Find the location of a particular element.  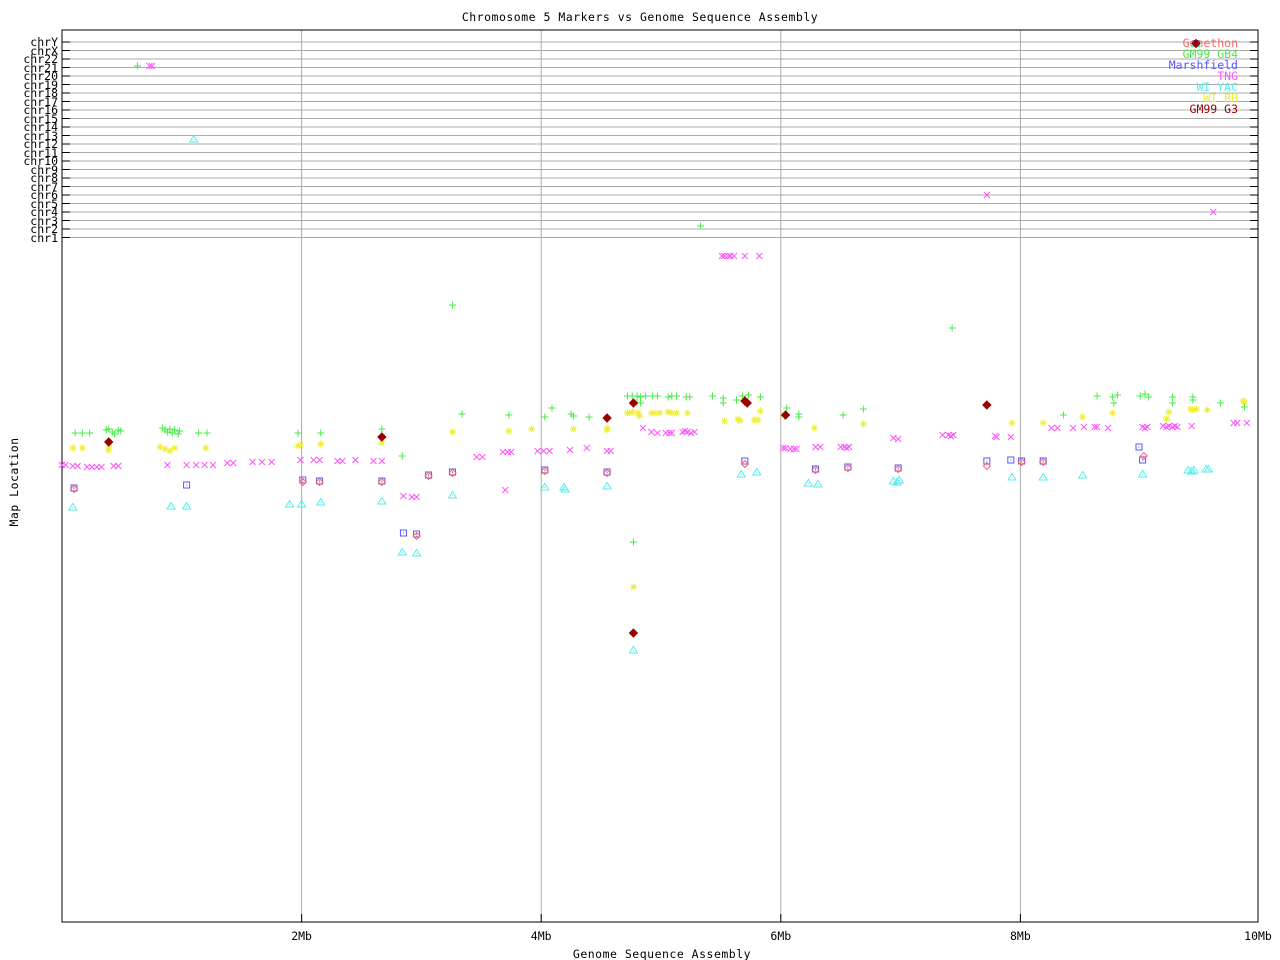

y-tick-label: chr3 is located at coordinates (44, 220).